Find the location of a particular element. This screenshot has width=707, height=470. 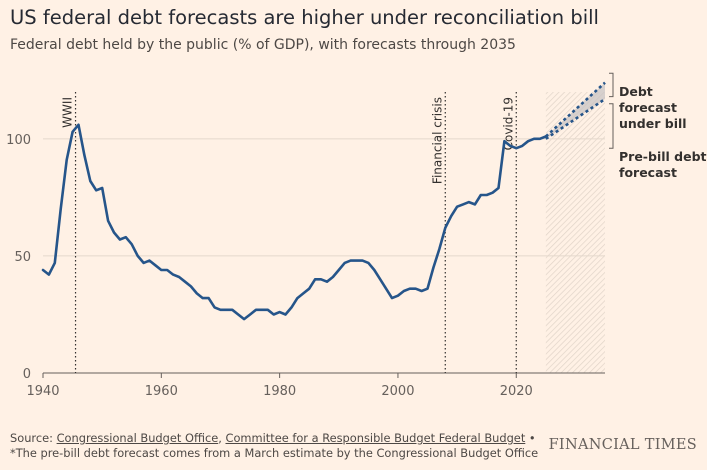

event-marker-label: WWII is located at coordinates (68, 112).